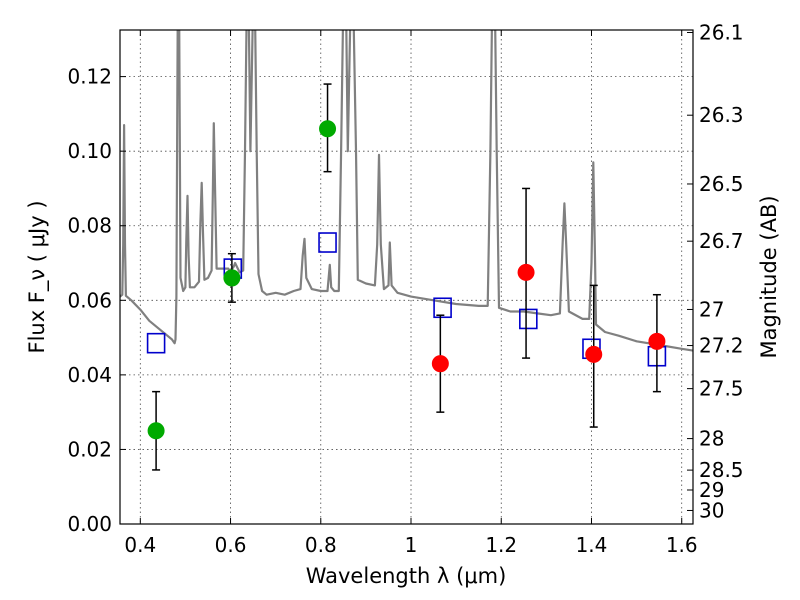  Describe the element at coordinates (89, 300) in the screenshot. I see `y-tick-label: 0.06` at that location.